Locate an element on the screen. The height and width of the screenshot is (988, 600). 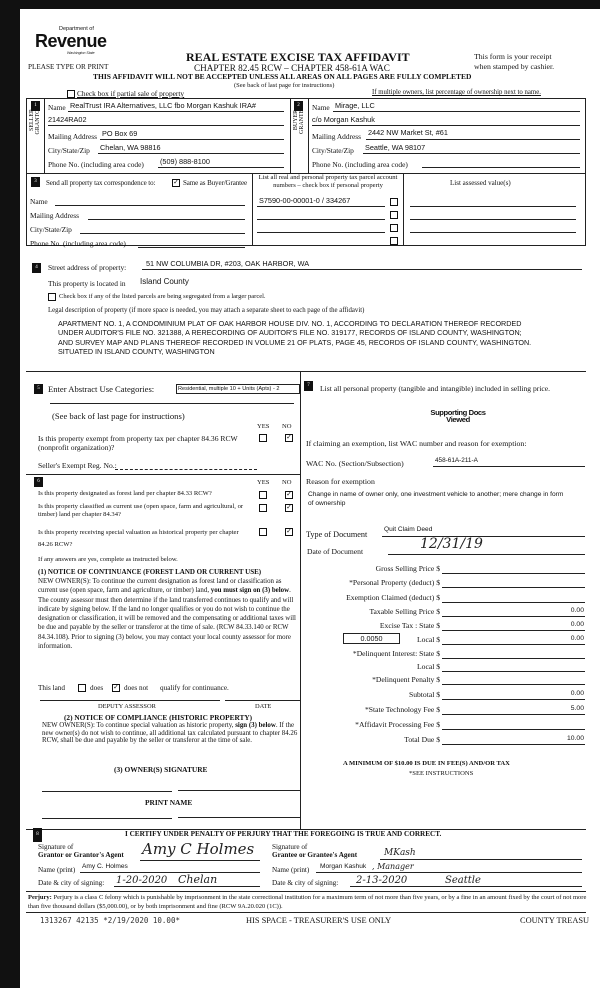
document-date-field: 12/31/19 is located at coordinates (451, 544).